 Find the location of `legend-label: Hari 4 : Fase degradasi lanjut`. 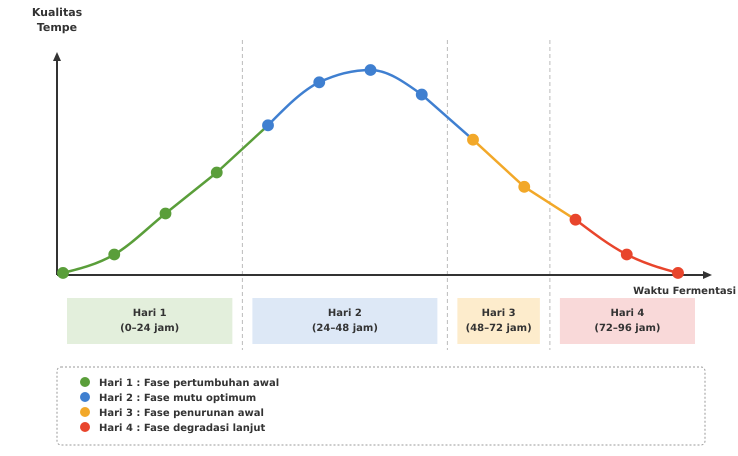

legend-label: Hari 4 : Fase degradasi lanjut is located at coordinates (182, 428).